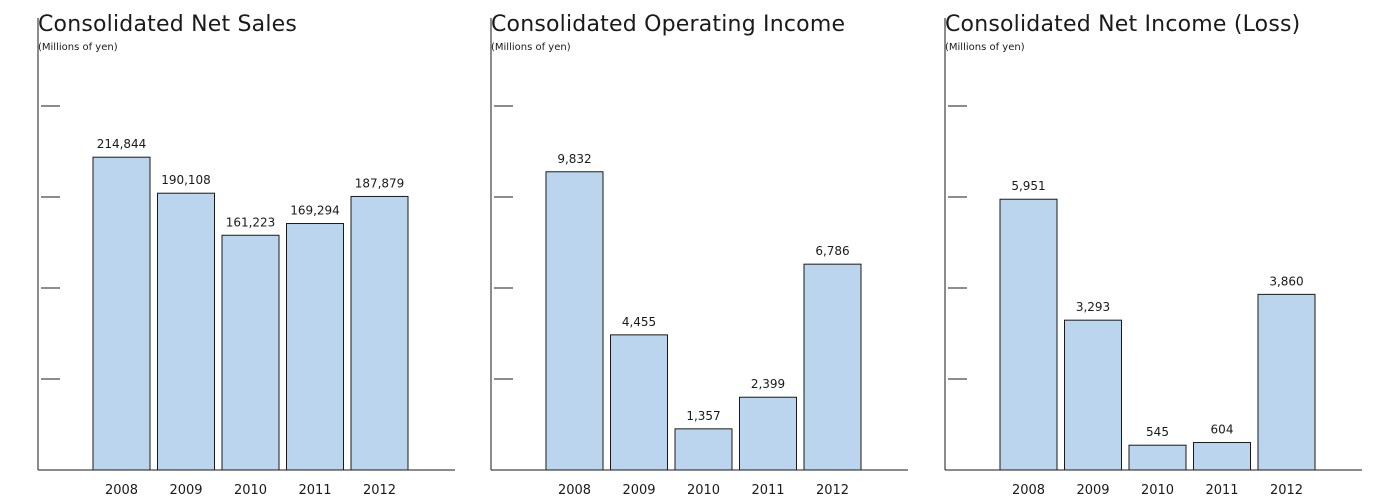  What do you see at coordinates (251, 222) in the screenshot?
I see `bar-value-label: 161,223` at bounding box center [251, 222].